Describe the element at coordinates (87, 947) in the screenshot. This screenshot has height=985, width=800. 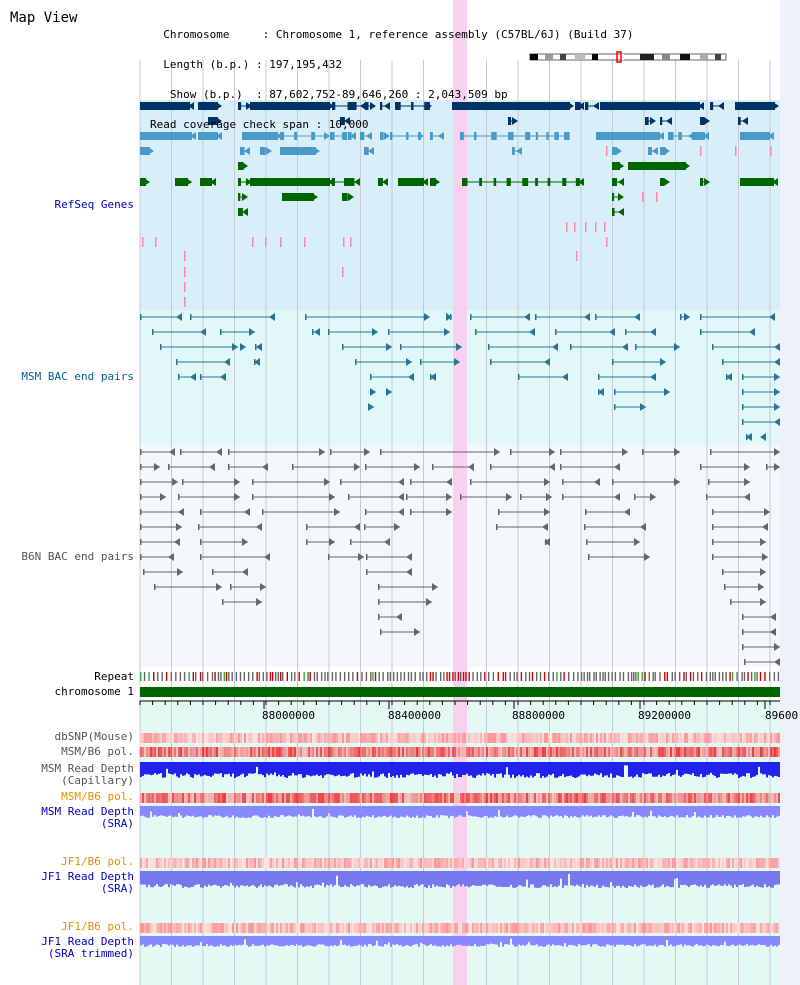
I see `track-label-jf1-depth-trimmed: JF1 Read Depth (SRA trimmed)` at that location.